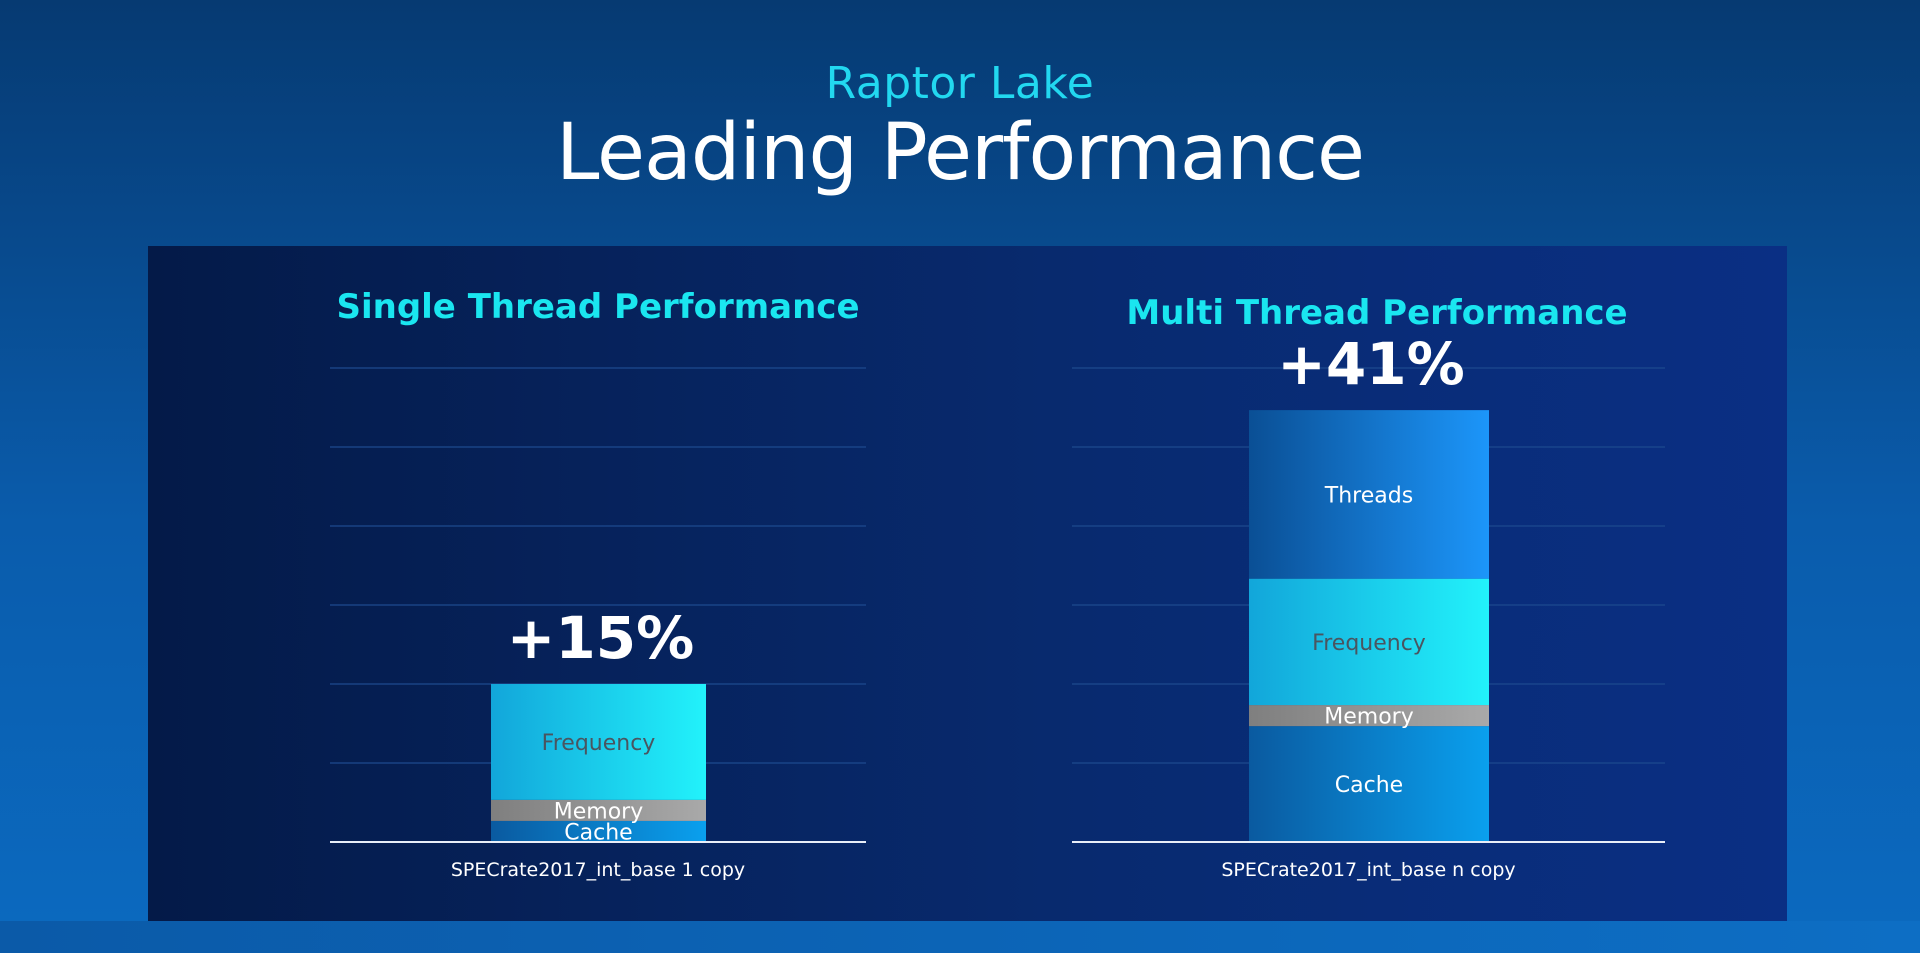  I want to click on chart2-title: Multi Thread Performance, so click(1376, 313).